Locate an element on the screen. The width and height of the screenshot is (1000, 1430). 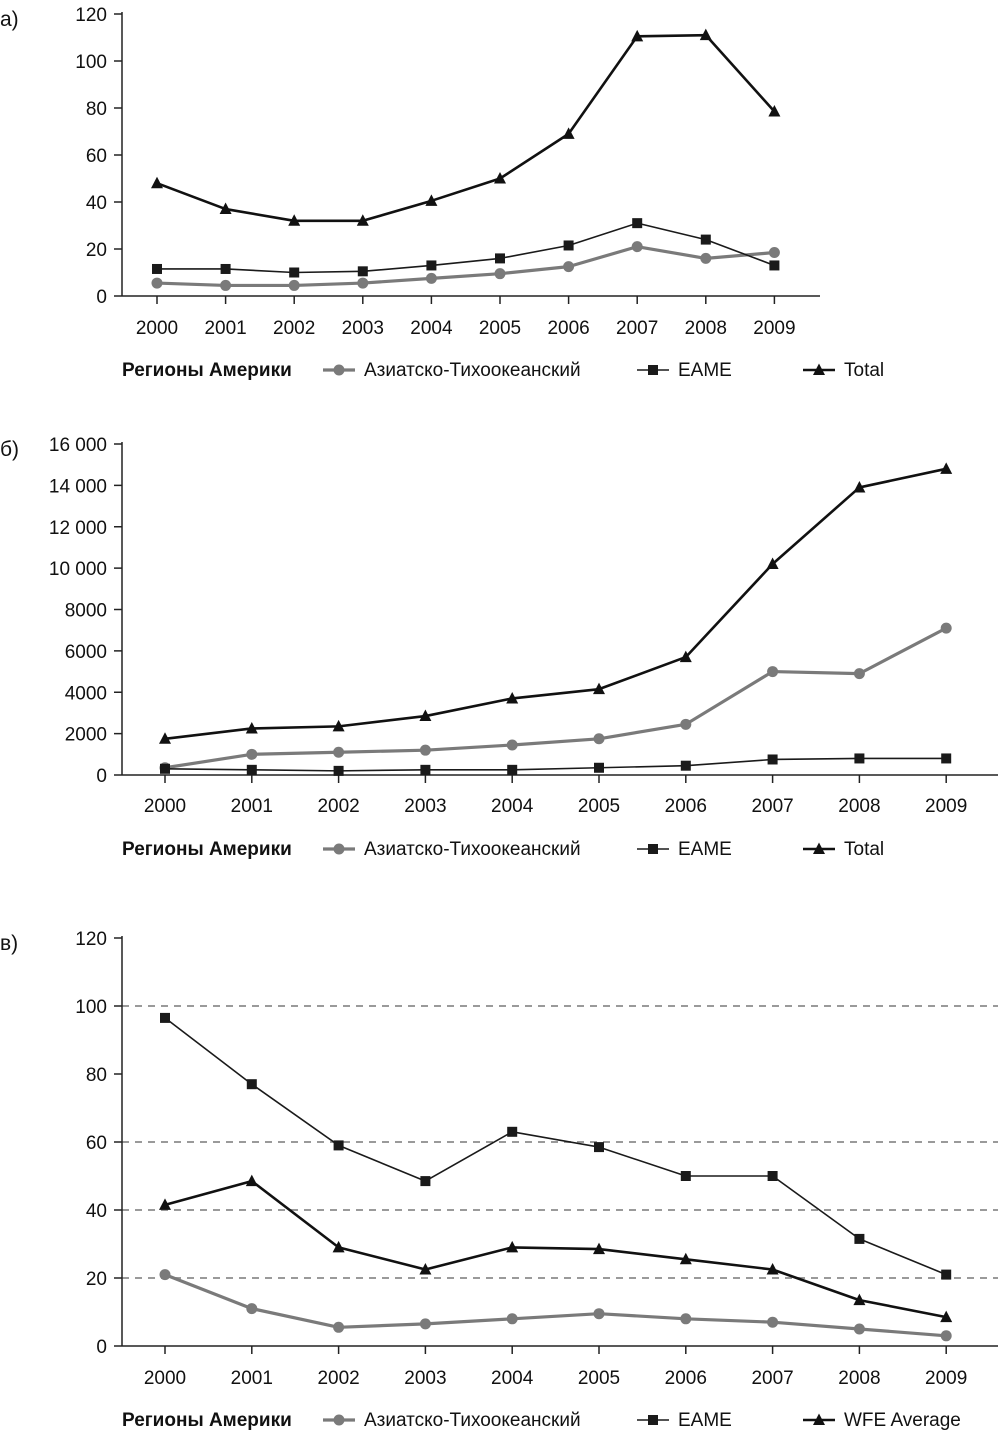
y-tick-label: 120 is located at coordinates (91, 15).